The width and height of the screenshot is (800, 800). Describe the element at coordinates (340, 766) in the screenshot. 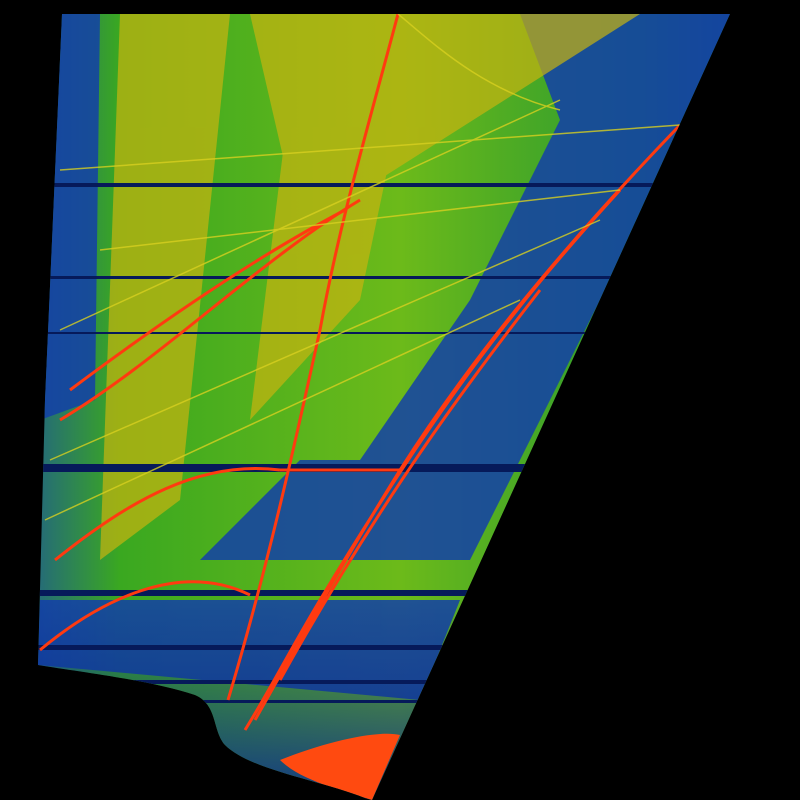

I see `red-blob` at that location.